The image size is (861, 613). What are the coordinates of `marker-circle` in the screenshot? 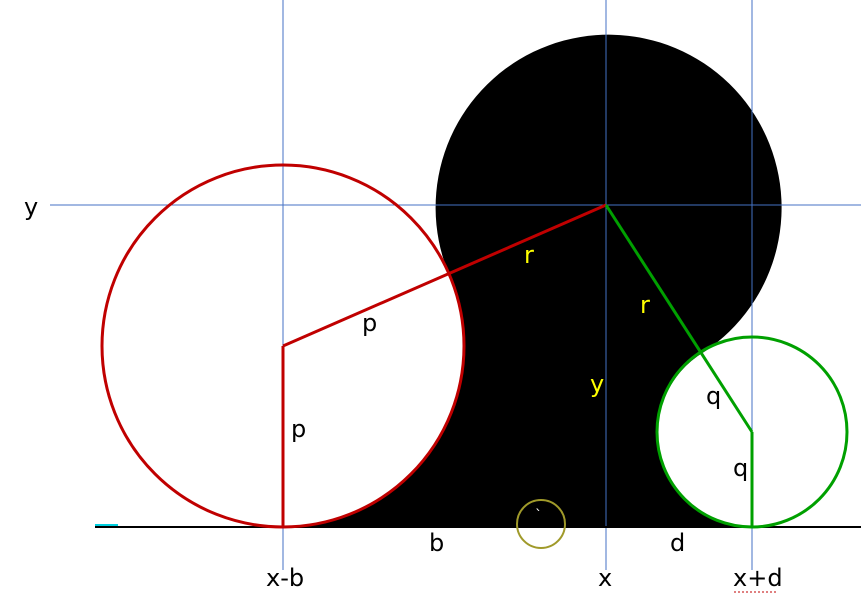 It's located at (541, 524).